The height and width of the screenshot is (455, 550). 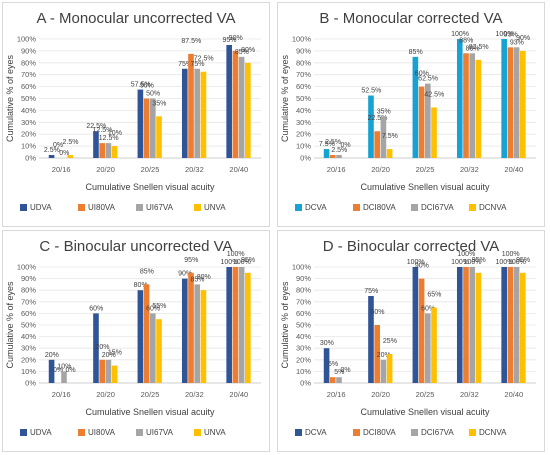 What do you see at coordinates (191, 41) in the screenshot?
I see `data-label: 87.5%` at bounding box center [191, 41].